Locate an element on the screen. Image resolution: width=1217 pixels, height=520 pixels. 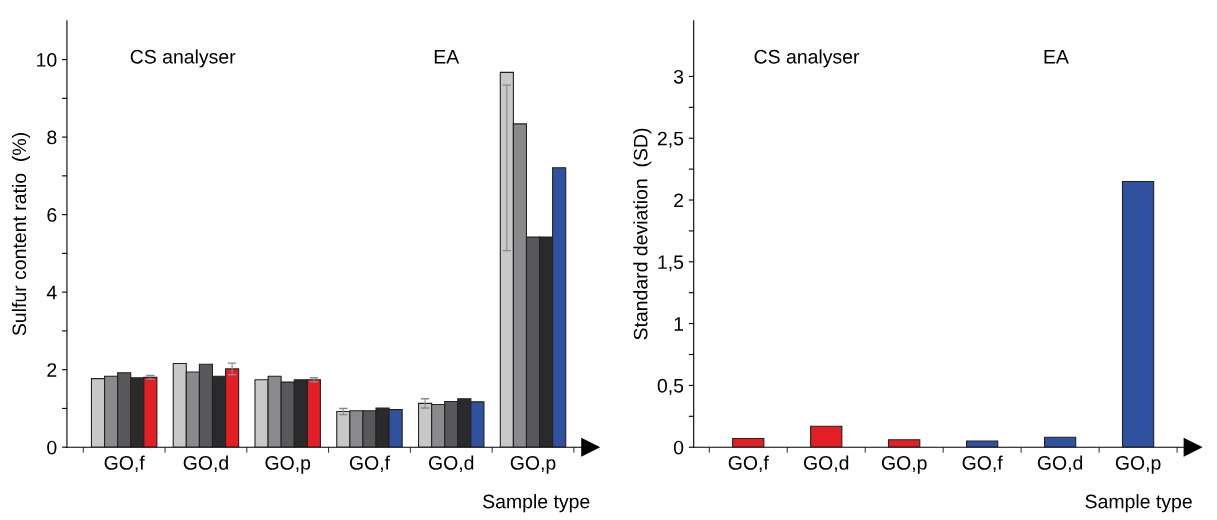
y-tick-label: 4 is located at coordinates (51, 292).